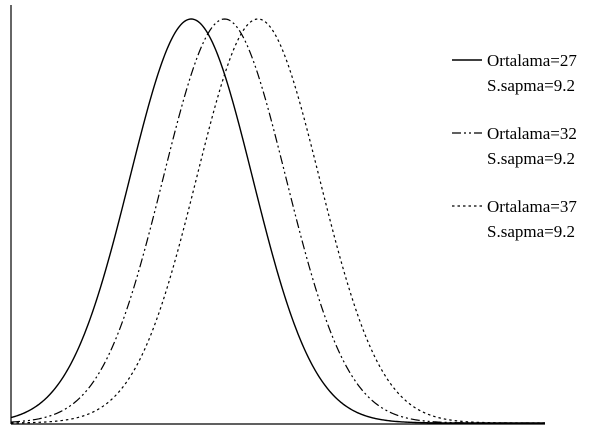  What do you see at coordinates (514, 73) in the screenshot?
I see `legend-entry-1: Ortalama=27 S.sapma=9.2` at bounding box center [514, 73].